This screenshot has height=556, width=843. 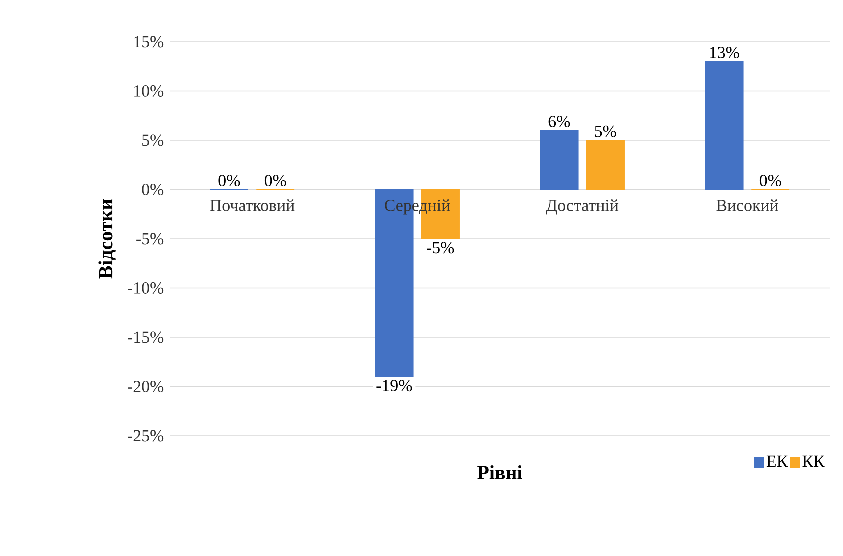 I want to click on data-label: 6%, so click(x=559, y=122).